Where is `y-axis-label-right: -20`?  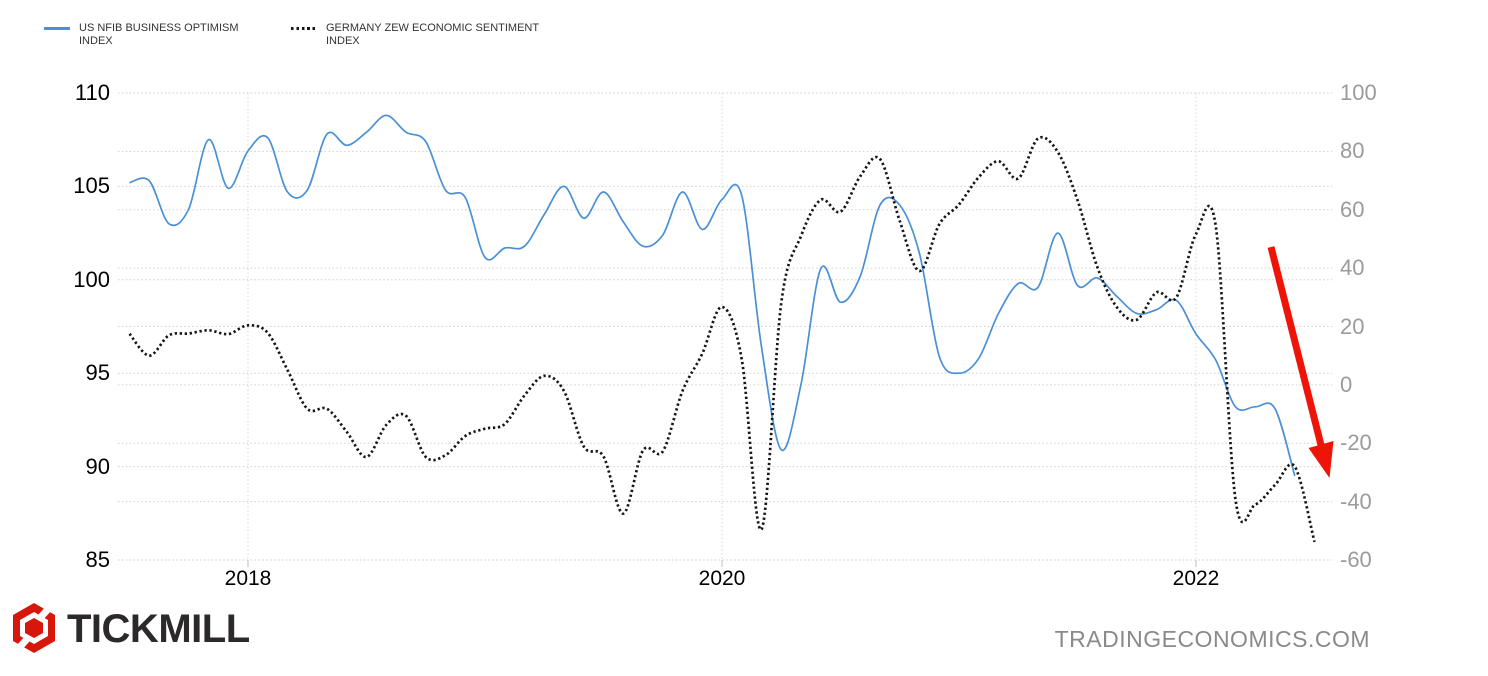 y-axis-label-right: -20 is located at coordinates (1356, 443).